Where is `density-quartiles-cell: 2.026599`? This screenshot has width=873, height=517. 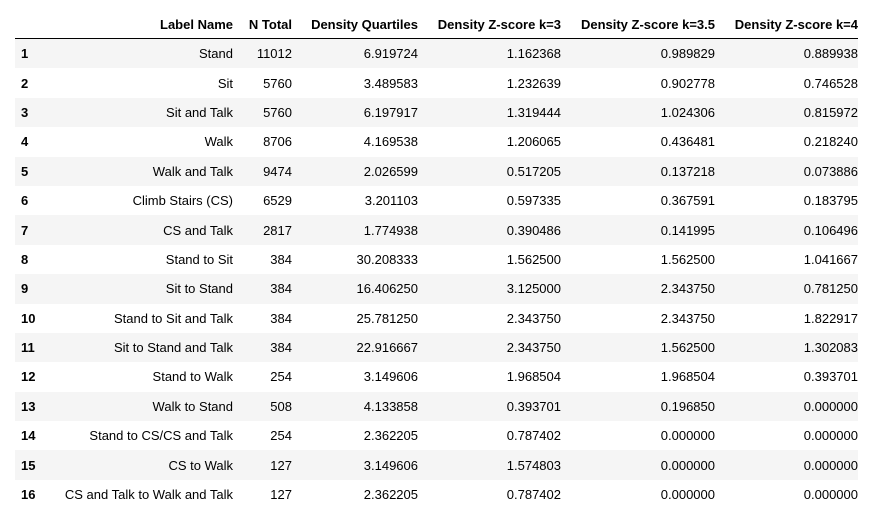 density-quartiles-cell: 2.026599 is located at coordinates (390, 171).